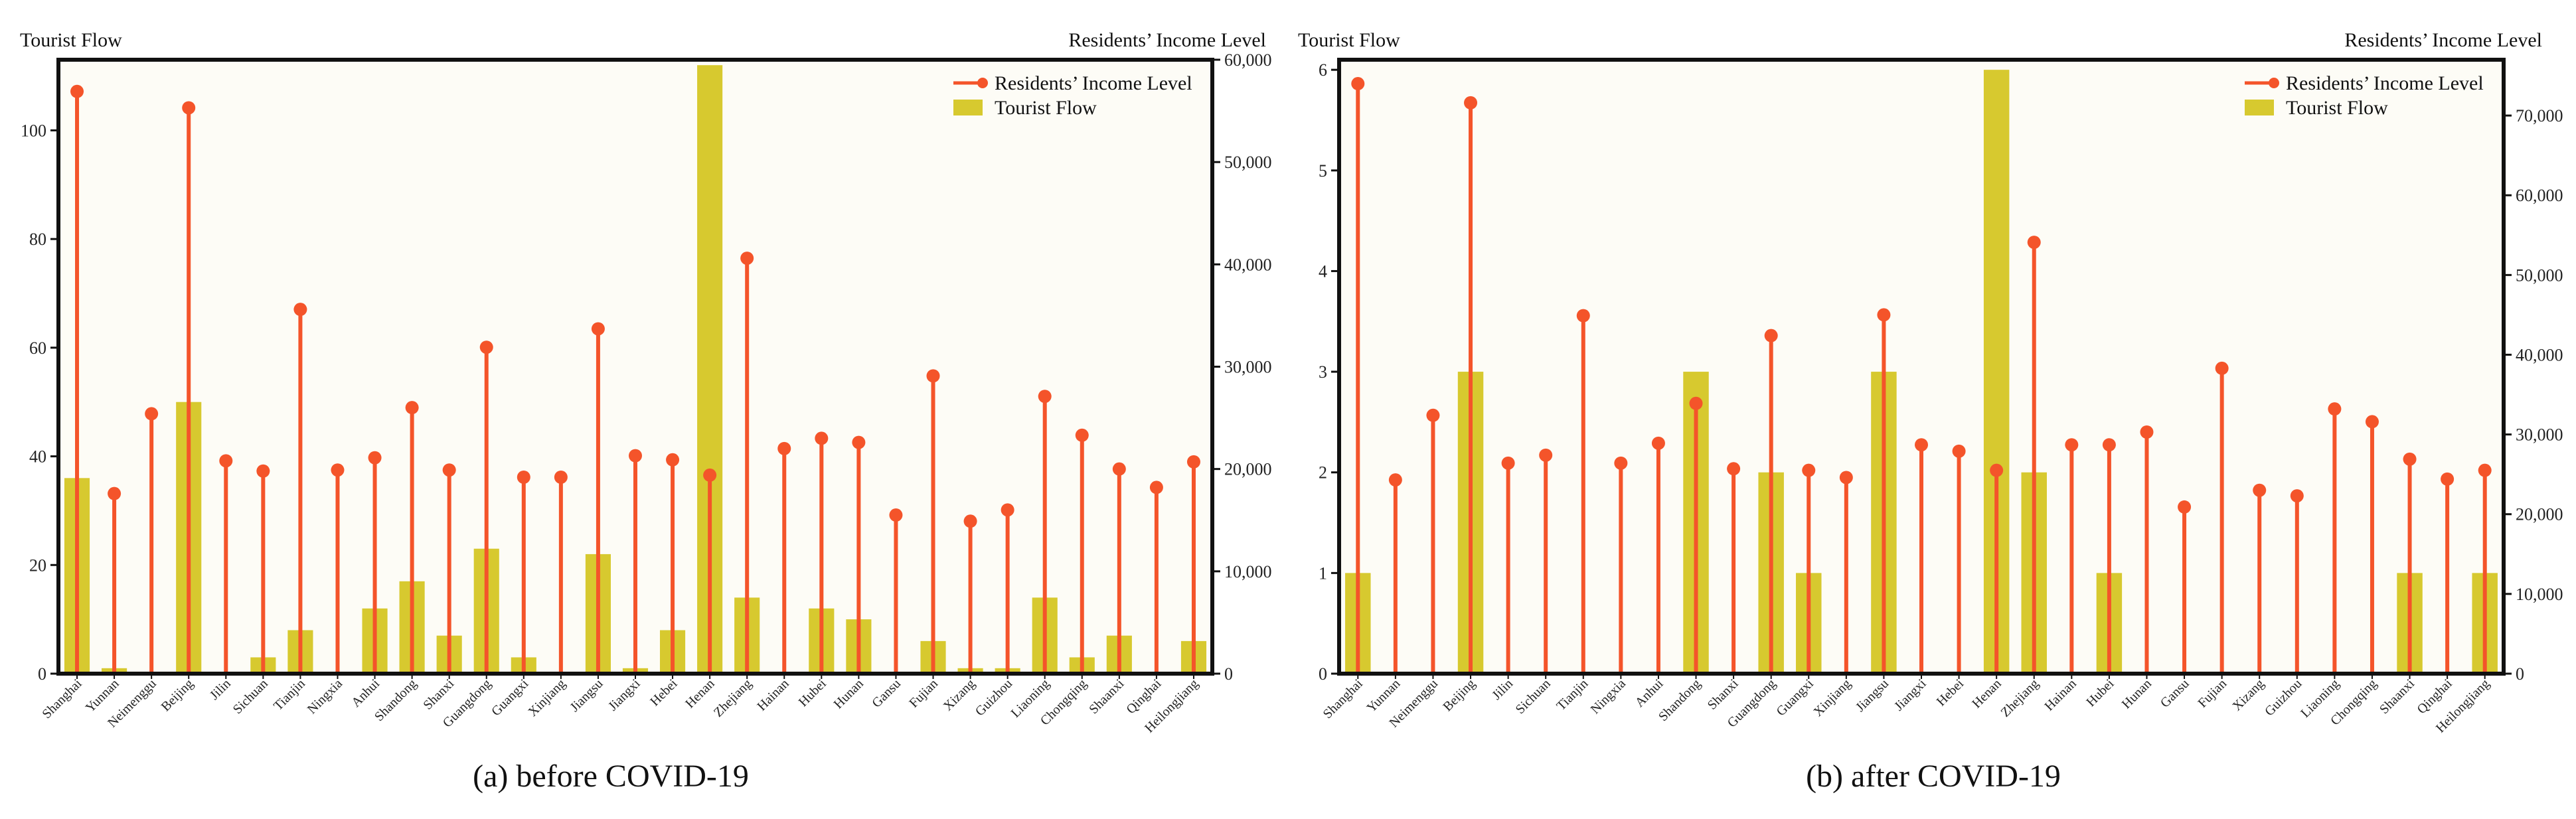 The height and width of the screenshot is (819, 2576). What do you see at coordinates (325, 696) in the screenshot?
I see `category-label: Ningxia` at bounding box center [325, 696].